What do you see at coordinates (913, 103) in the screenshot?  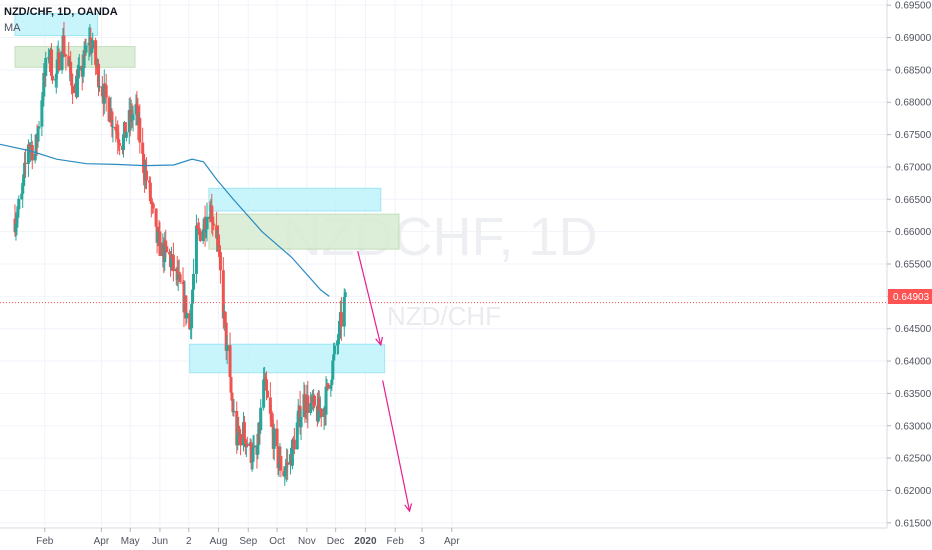 I see `price-tick-label: 0.68000` at bounding box center [913, 103].